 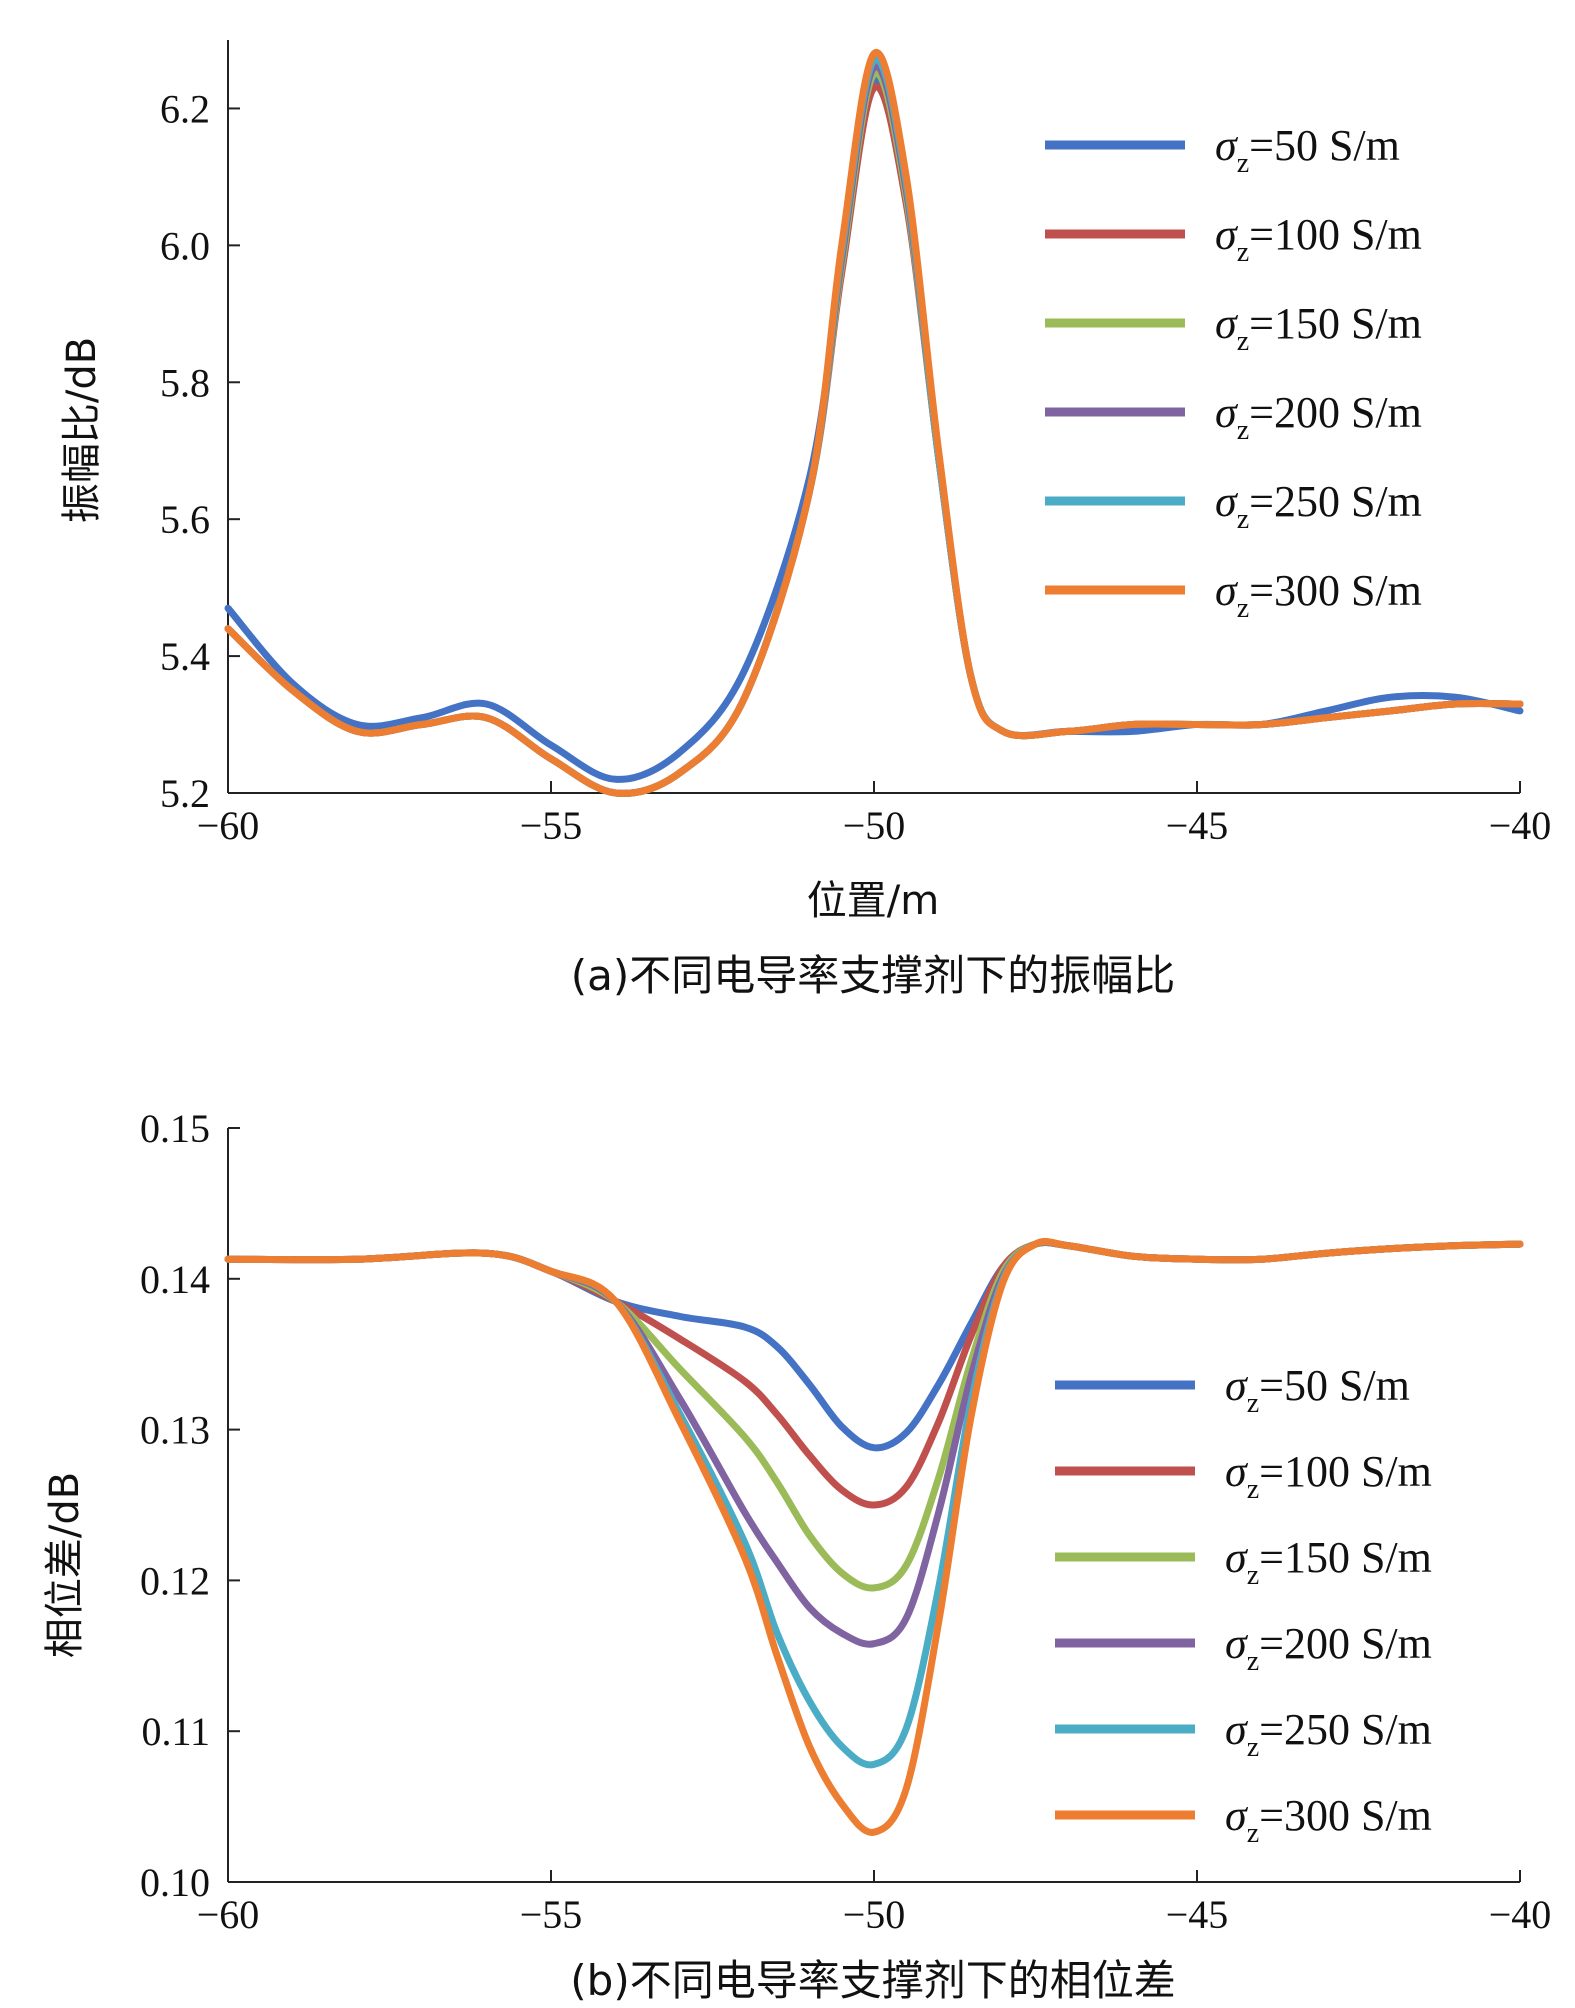 I want to click on chart-a-x-axis-title: 位置/m, so click(x=873, y=901).